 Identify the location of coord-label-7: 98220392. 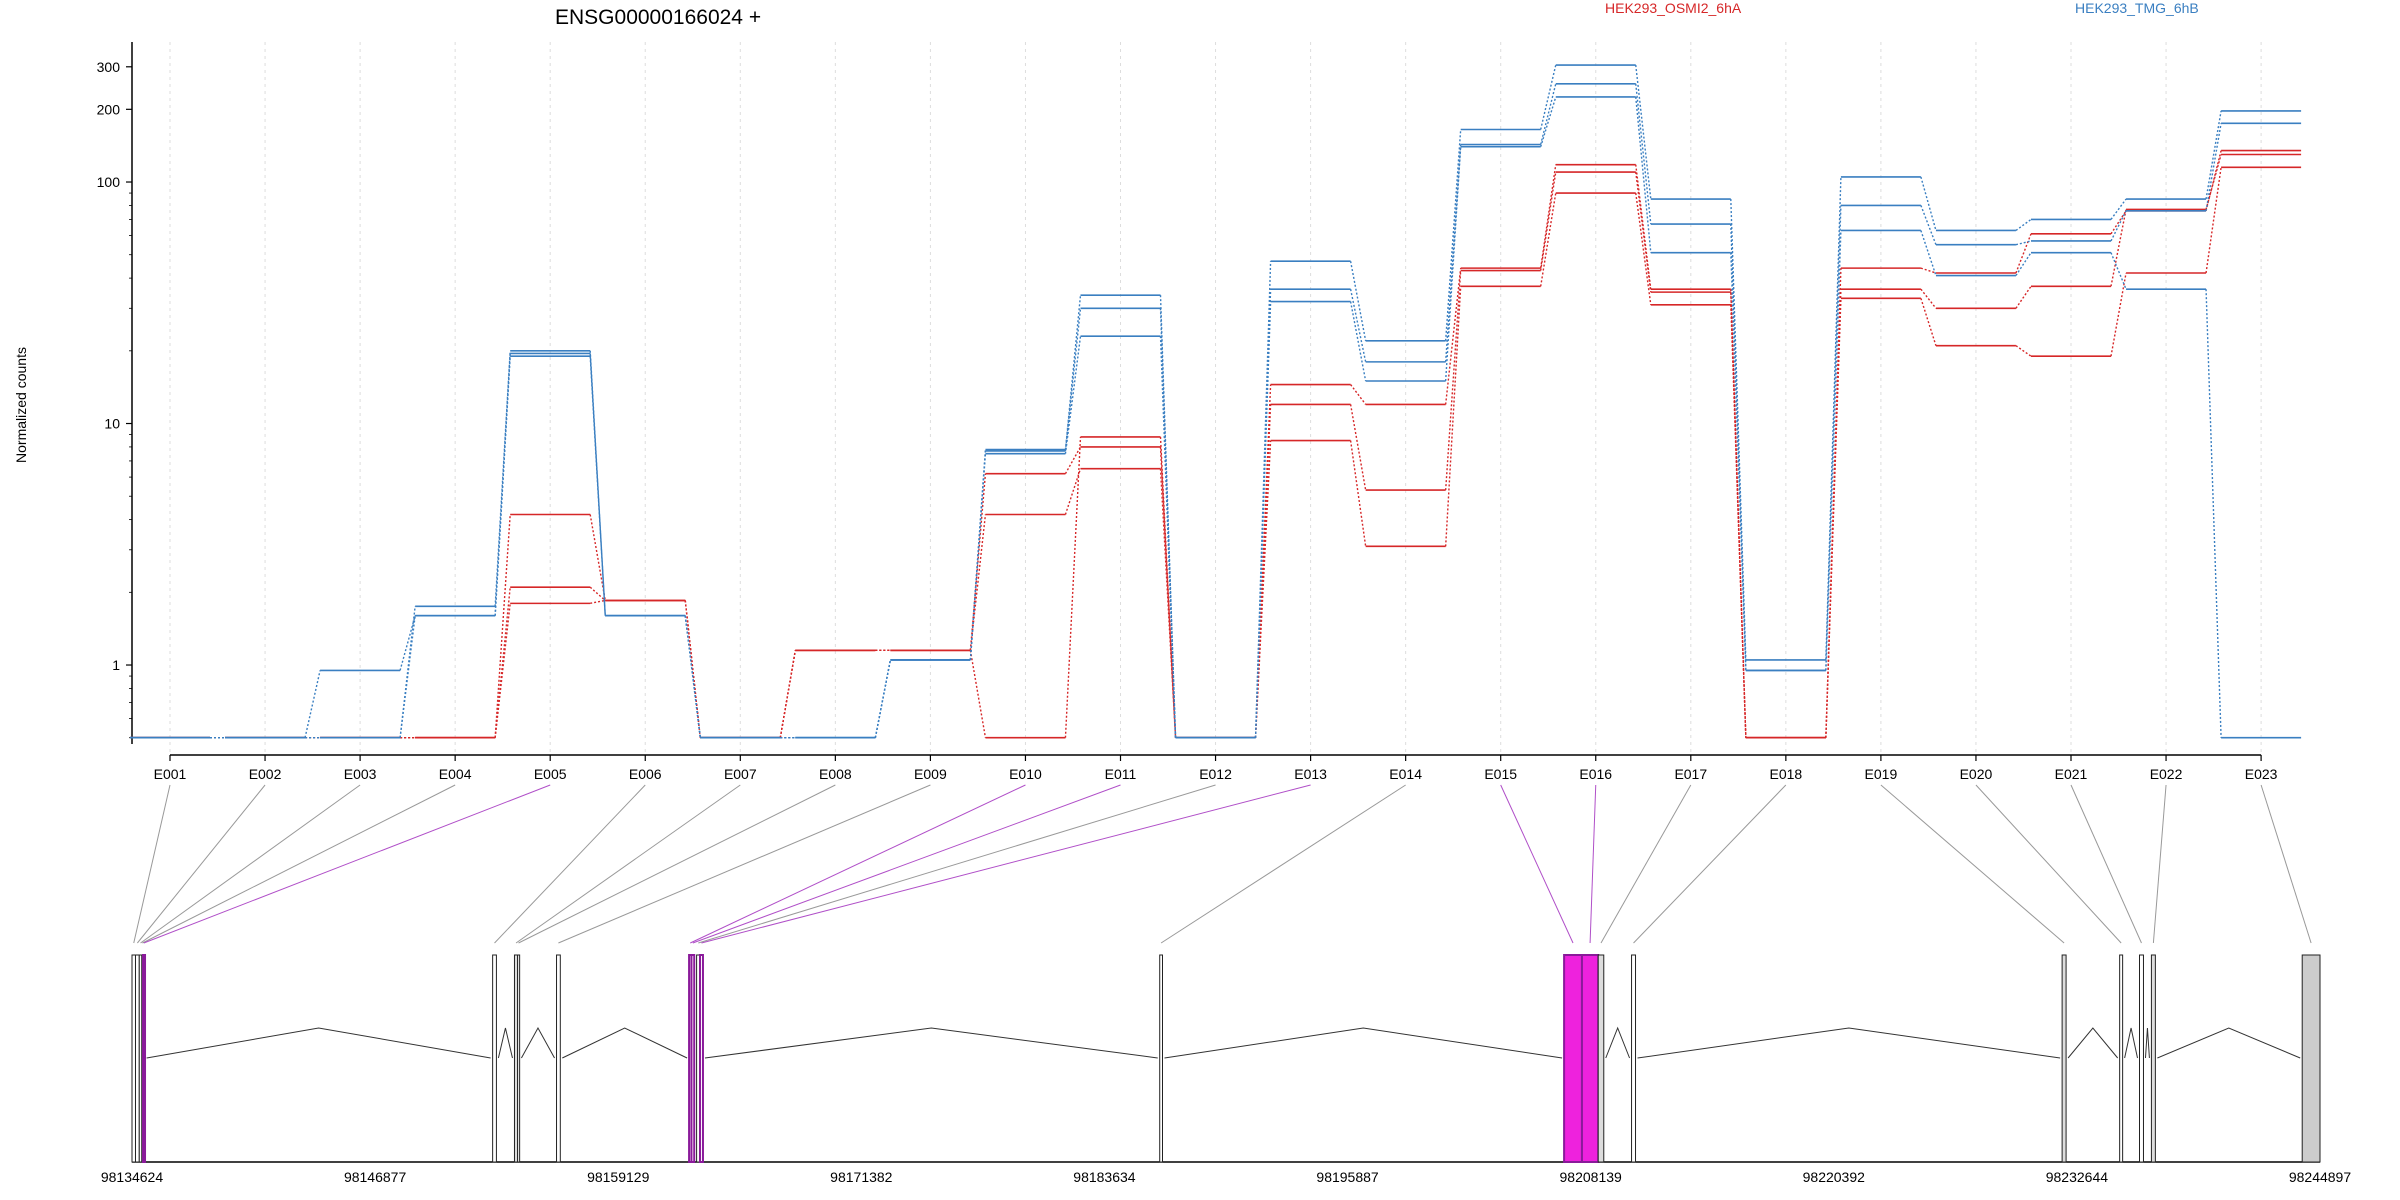
(1834, 1177).